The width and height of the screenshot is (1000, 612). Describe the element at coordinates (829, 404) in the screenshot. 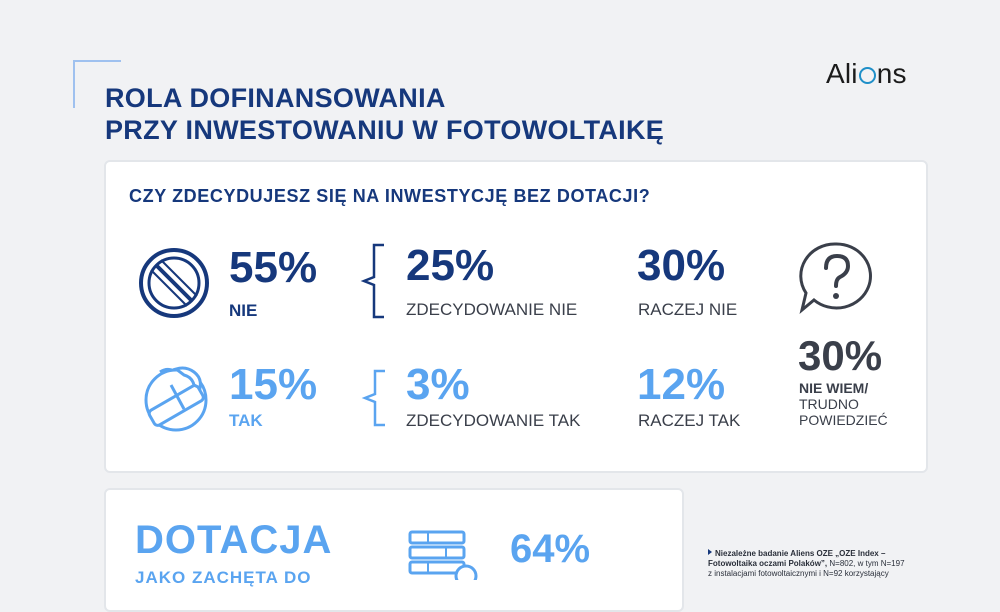

I see `unsure-label-line-2: TRUDNO` at that location.